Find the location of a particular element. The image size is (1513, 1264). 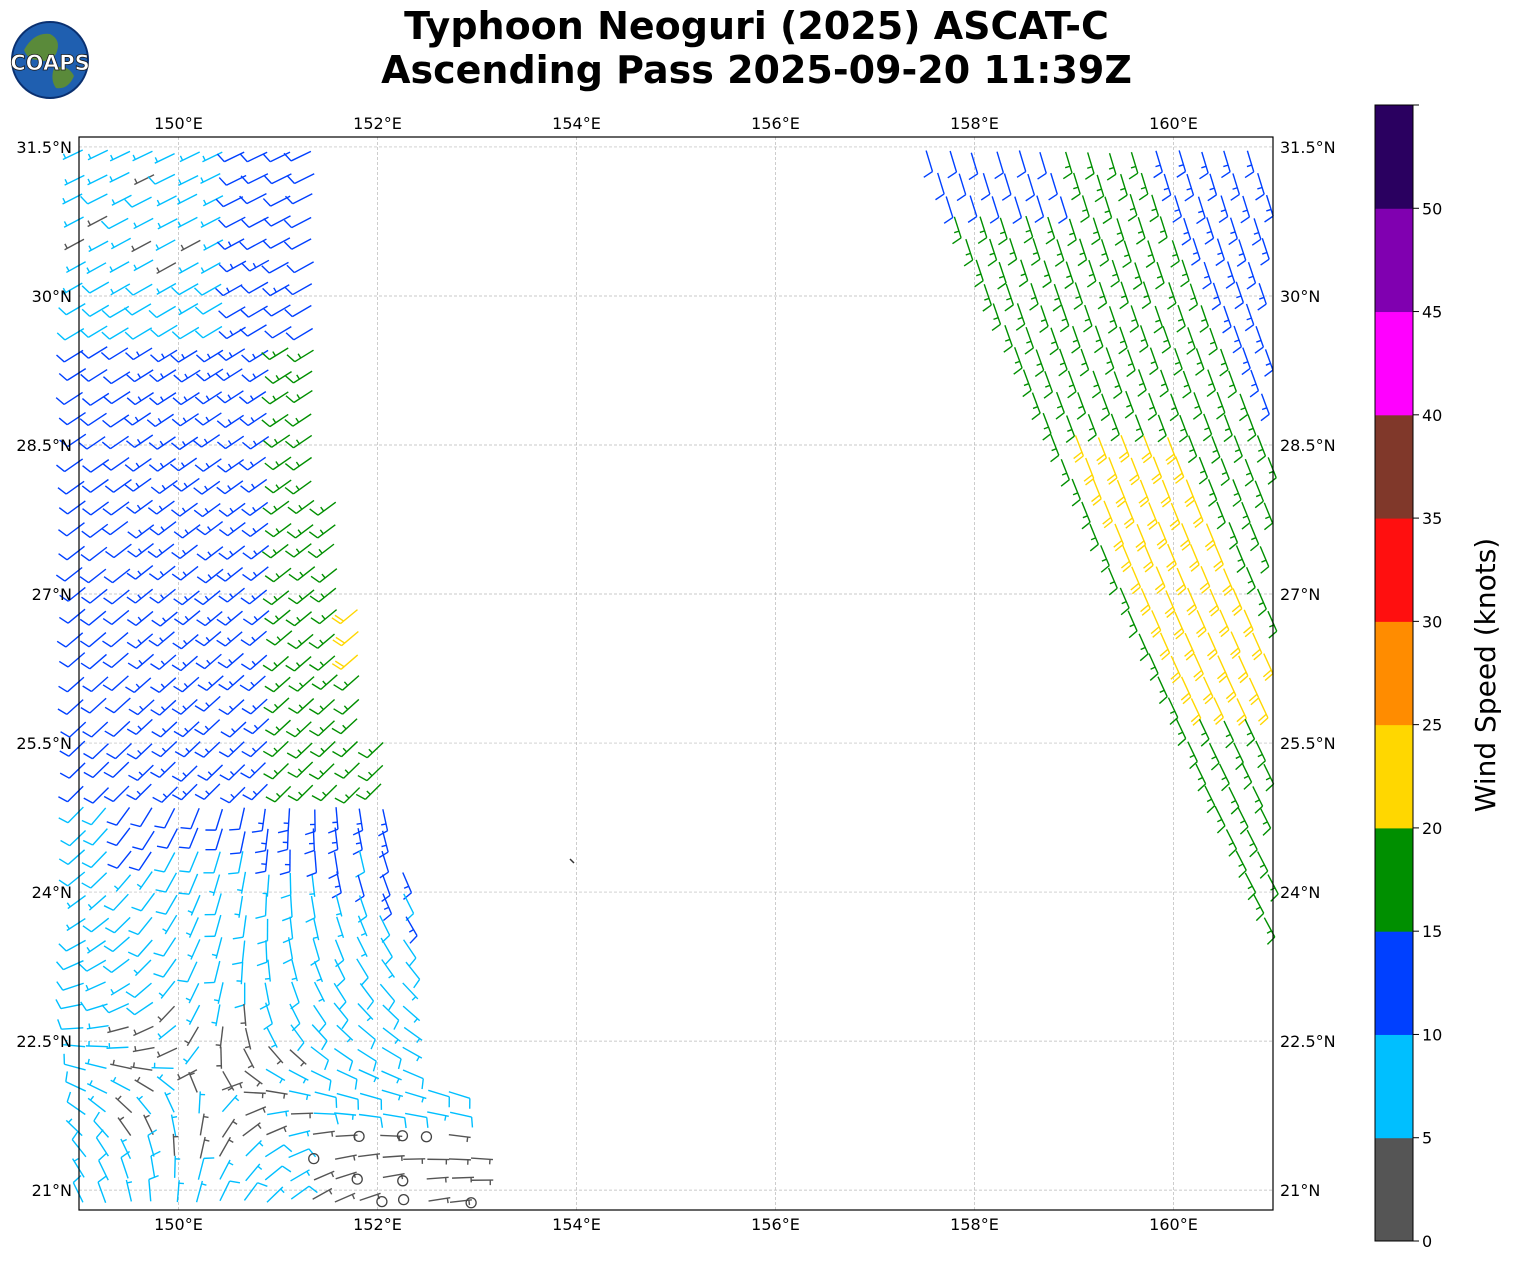

lat-tick-label-right: 21°N is located at coordinates (1300, 1190).